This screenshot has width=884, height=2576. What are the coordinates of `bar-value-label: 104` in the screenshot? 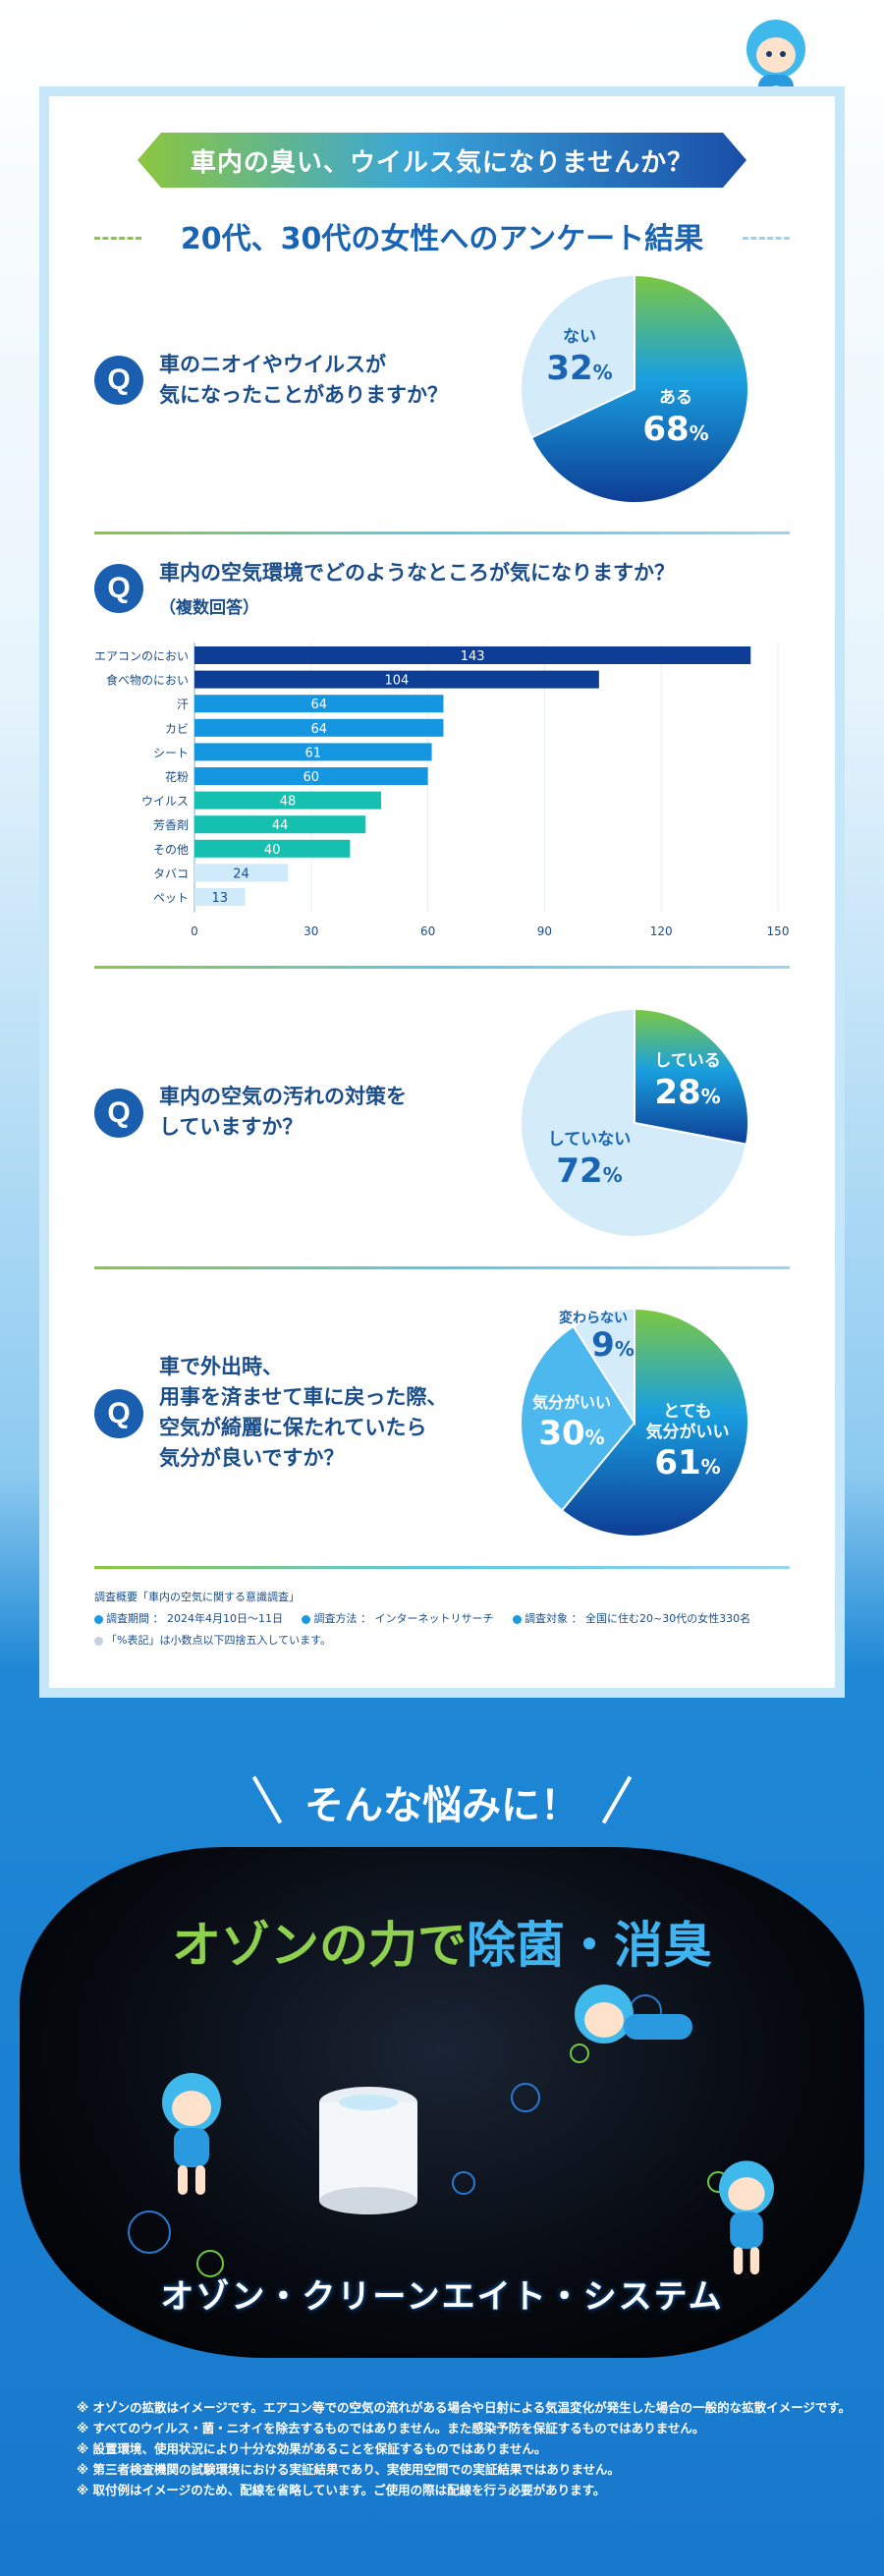 It's located at (397, 681).